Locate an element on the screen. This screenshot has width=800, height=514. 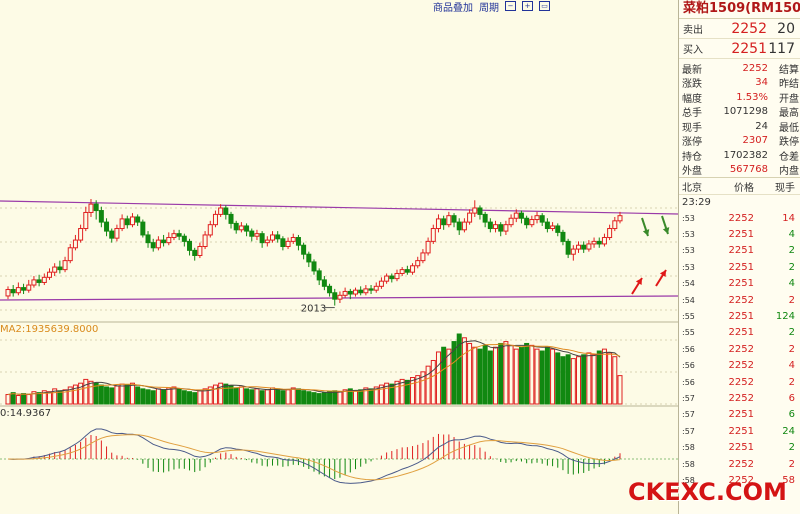
stat-label-secondary: 最高 is located at coordinates (789, 114).